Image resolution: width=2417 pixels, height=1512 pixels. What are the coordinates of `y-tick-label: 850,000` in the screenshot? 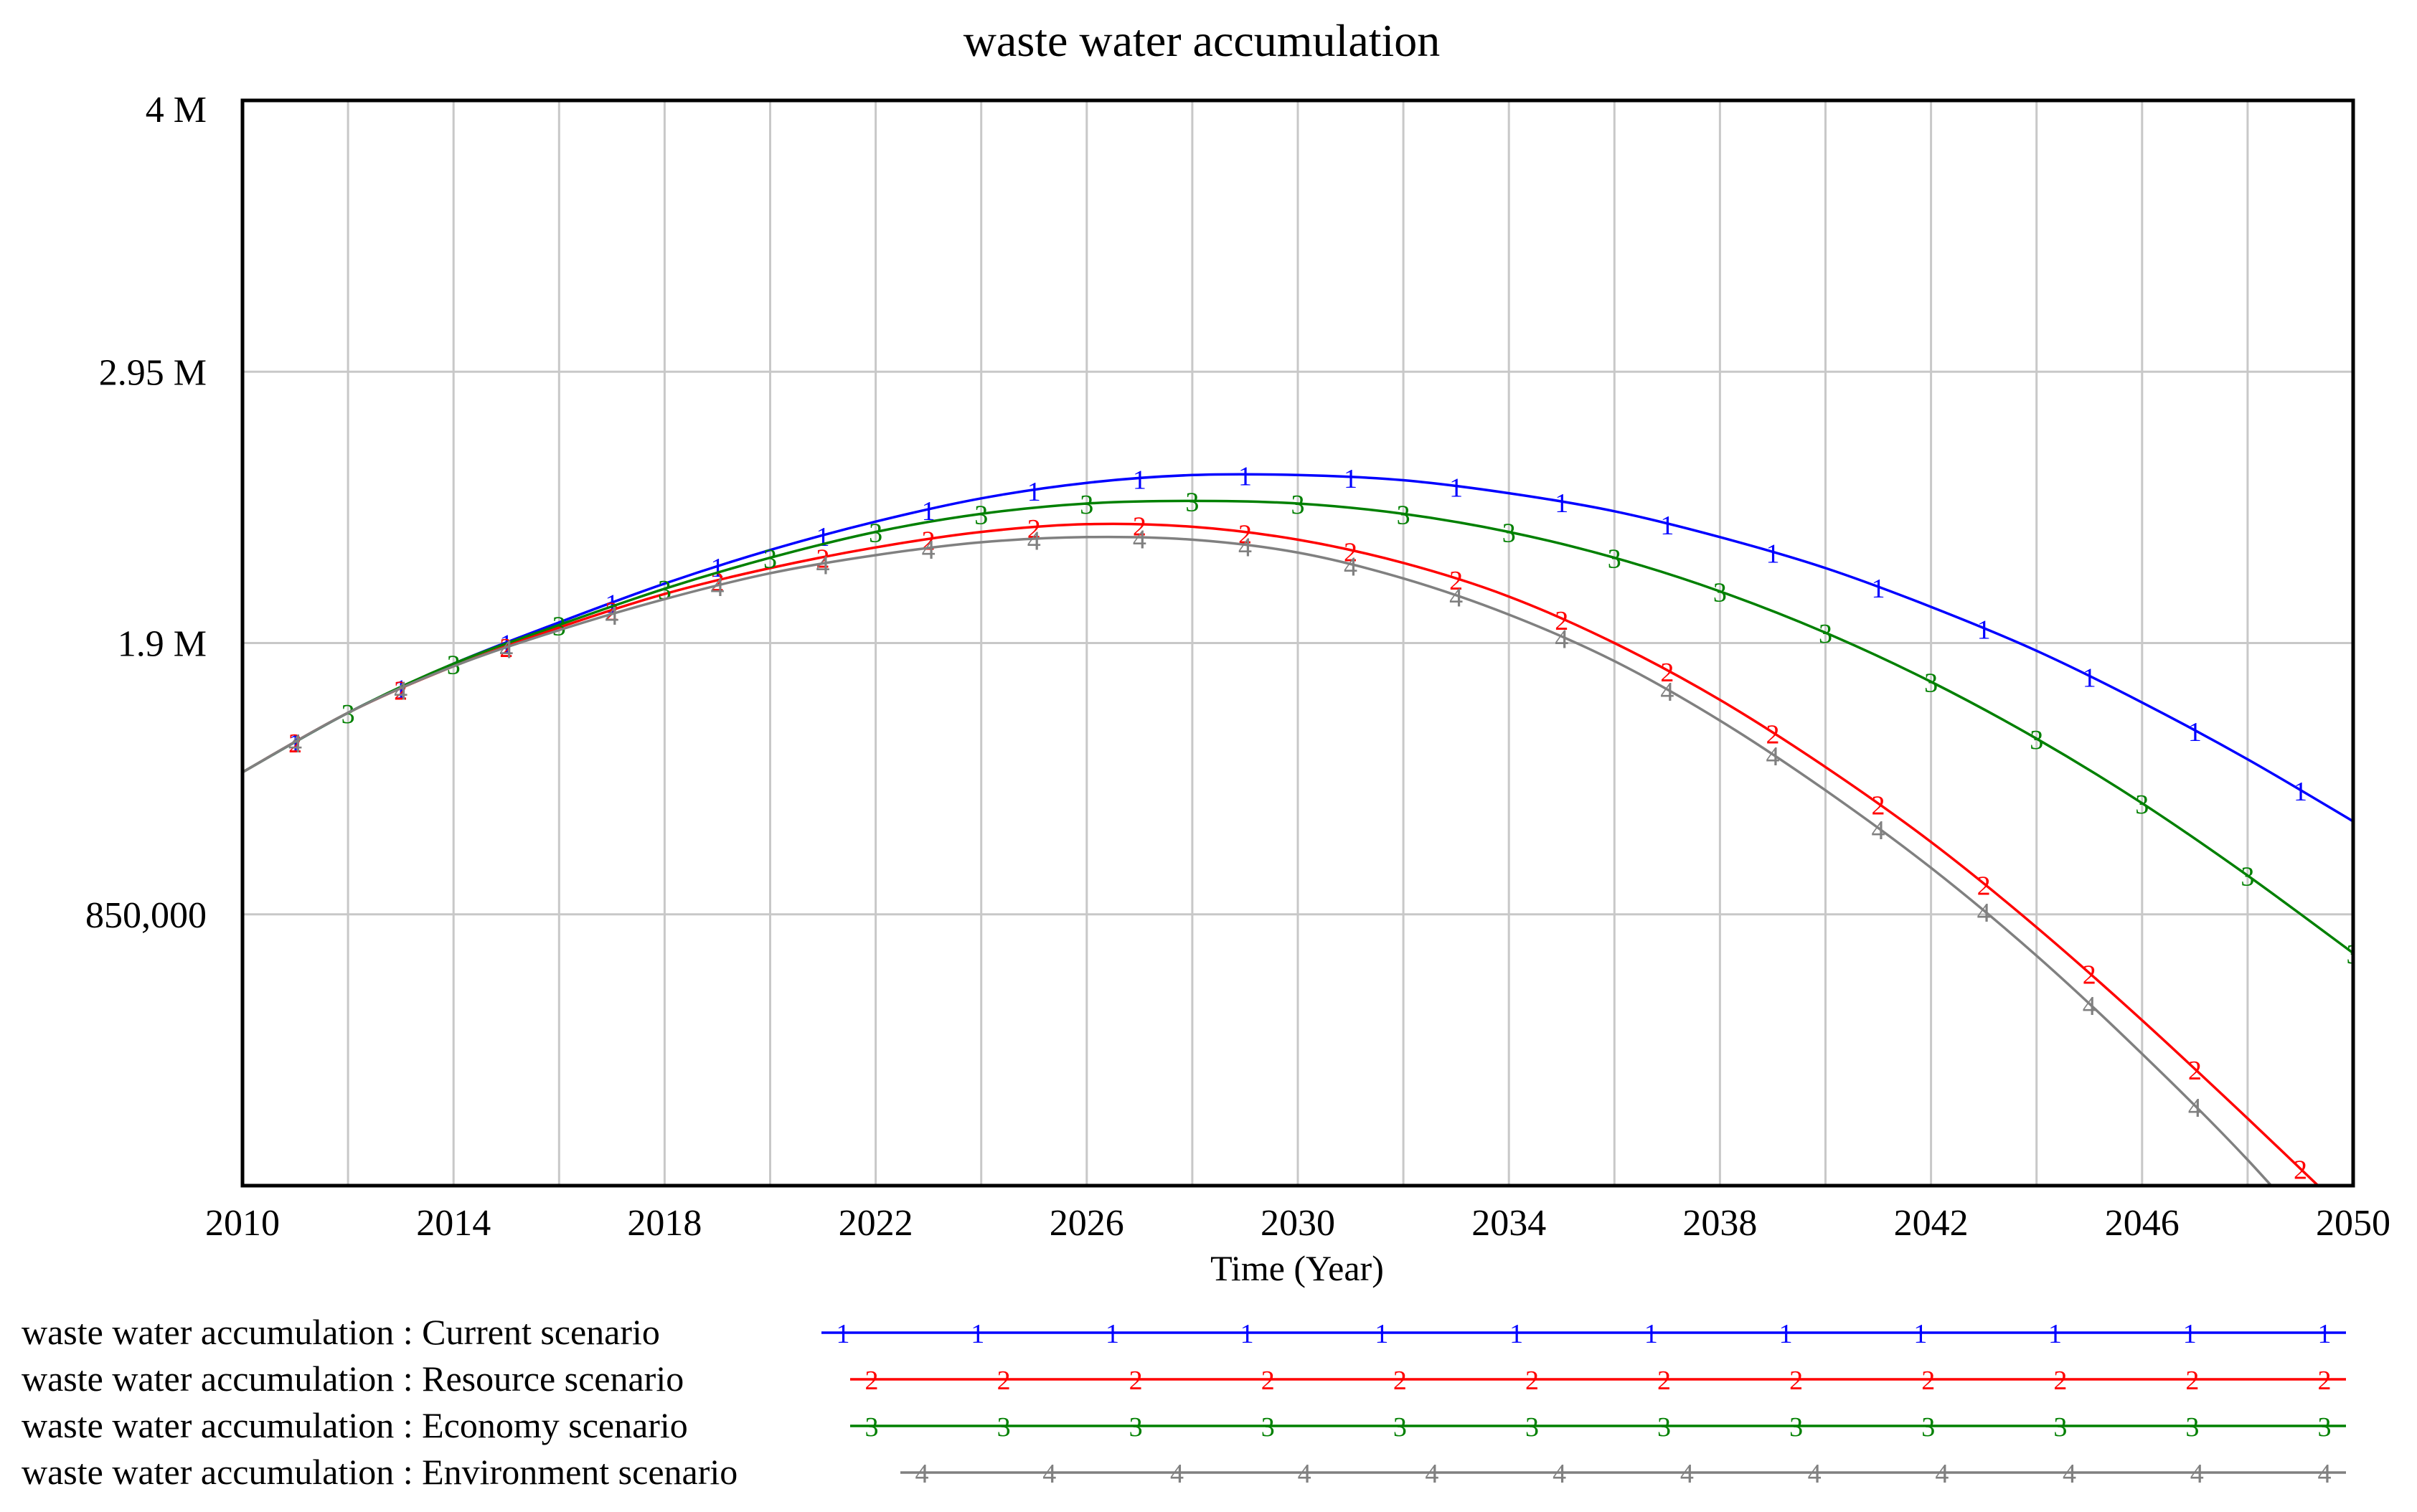 It's located at (146, 915).